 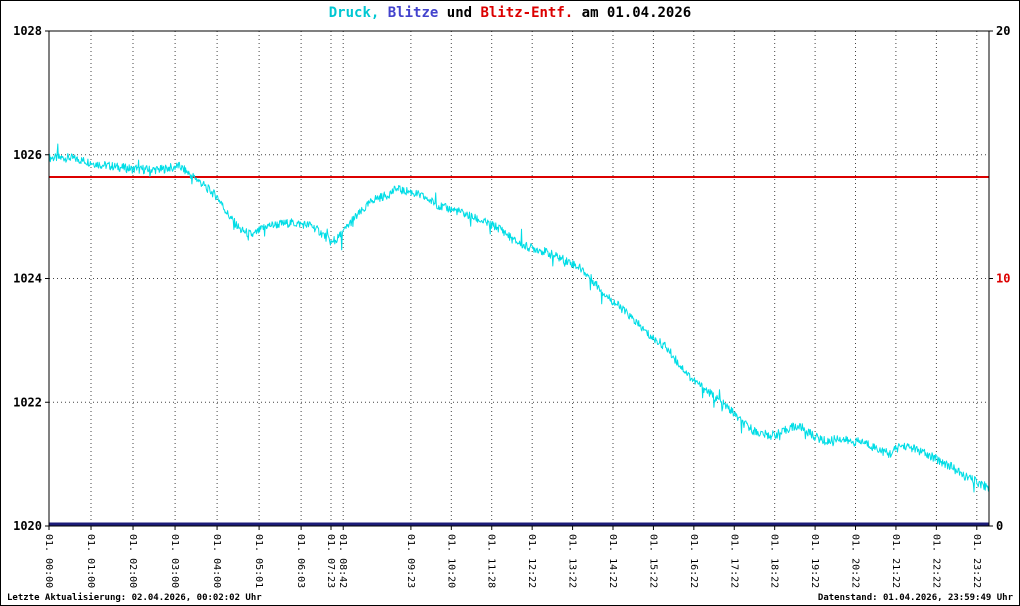 What do you see at coordinates (652, 561) in the screenshot?
I see `x-tick-label: 01. 15:22` at bounding box center [652, 561].